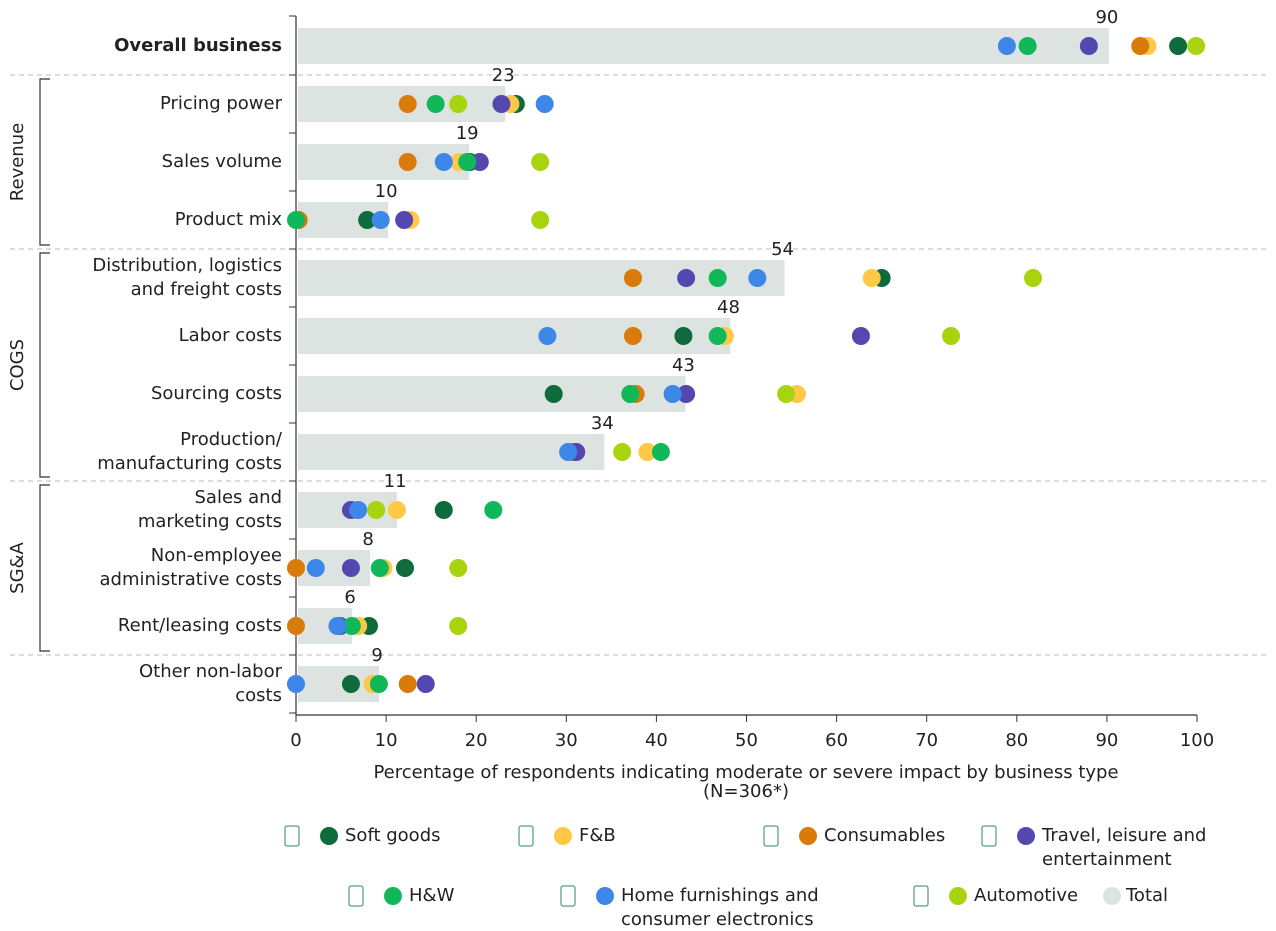  I want to click on group-label: SG&A, so click(17, 567).